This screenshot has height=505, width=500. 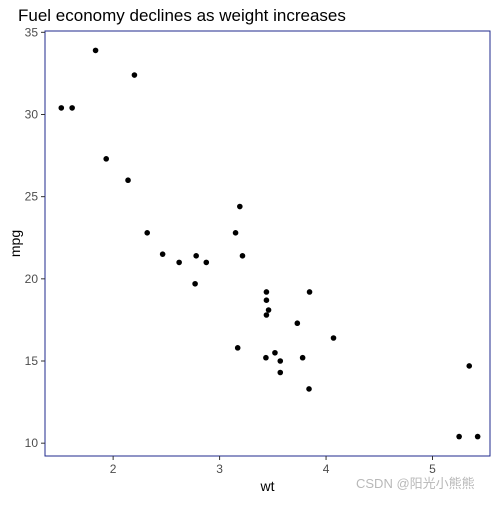 What do you see at coordinates (32, 197) in the screenshot?
I see `y-tick-label: 25` at bounding box center [32, 197].